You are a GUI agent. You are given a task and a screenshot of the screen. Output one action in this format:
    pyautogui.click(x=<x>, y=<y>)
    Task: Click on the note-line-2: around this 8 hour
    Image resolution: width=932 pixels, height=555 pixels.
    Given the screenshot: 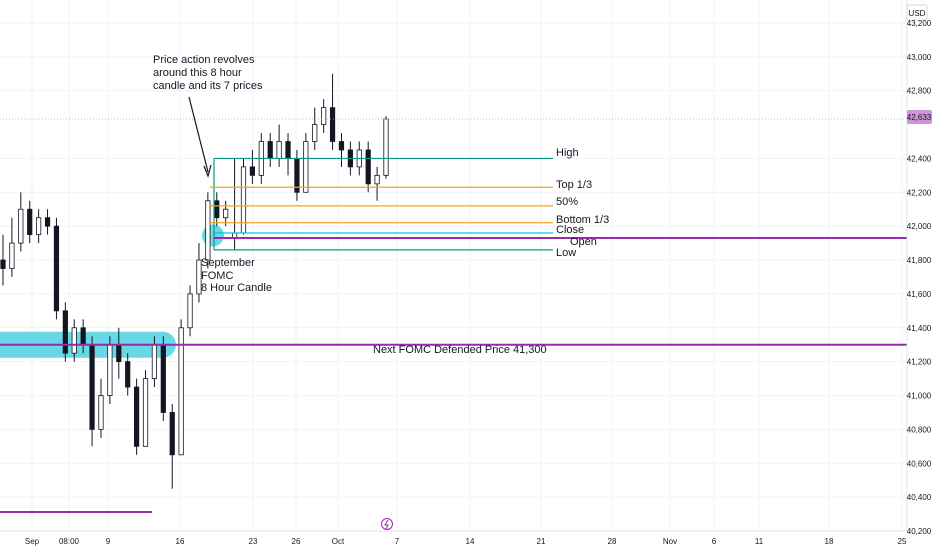 What is the action you would take?
    pyautogui.click(x=197, y=73)
    